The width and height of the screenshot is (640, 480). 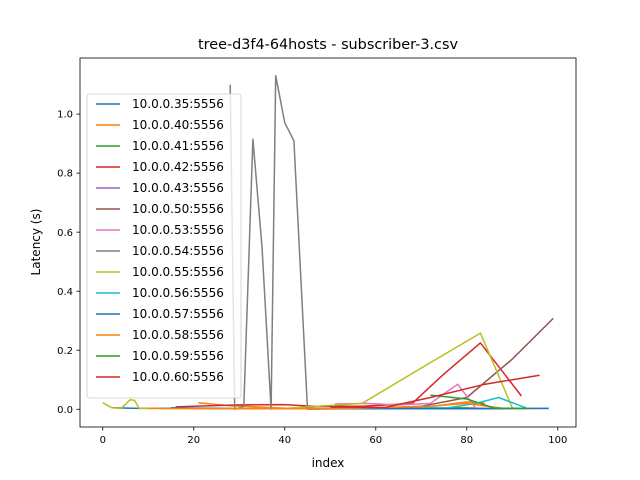 What do you see at coordinates (103, 440) in the screenshot?
I see `x-tick-label: 0` at bounding box center [103, 440].